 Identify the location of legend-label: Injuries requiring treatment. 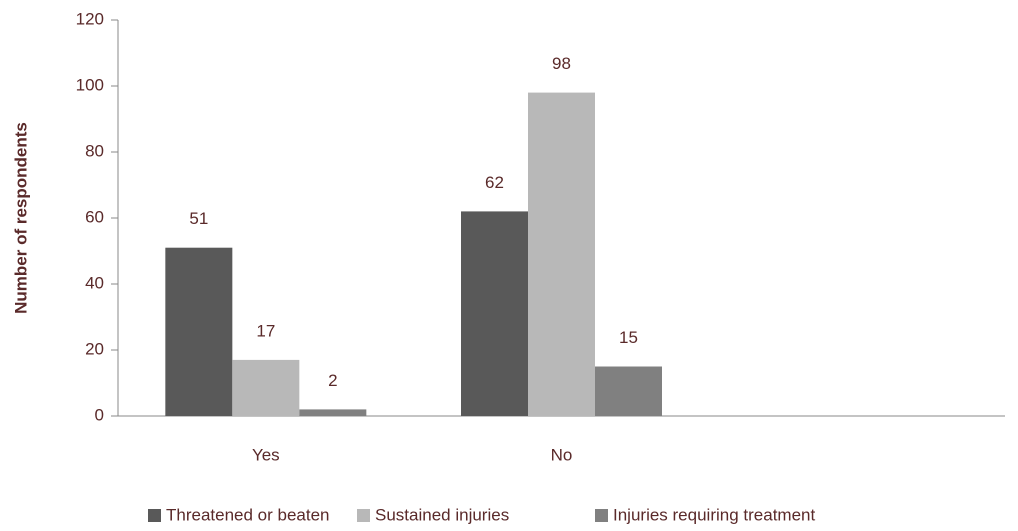
(714, 514).